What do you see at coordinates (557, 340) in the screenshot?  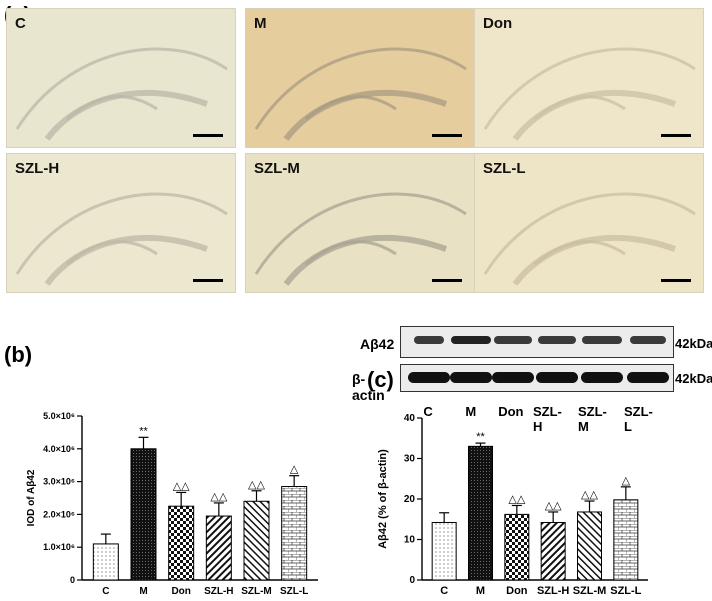 I see `band-abeta42-szl-h` at bounding box center [557, 340].